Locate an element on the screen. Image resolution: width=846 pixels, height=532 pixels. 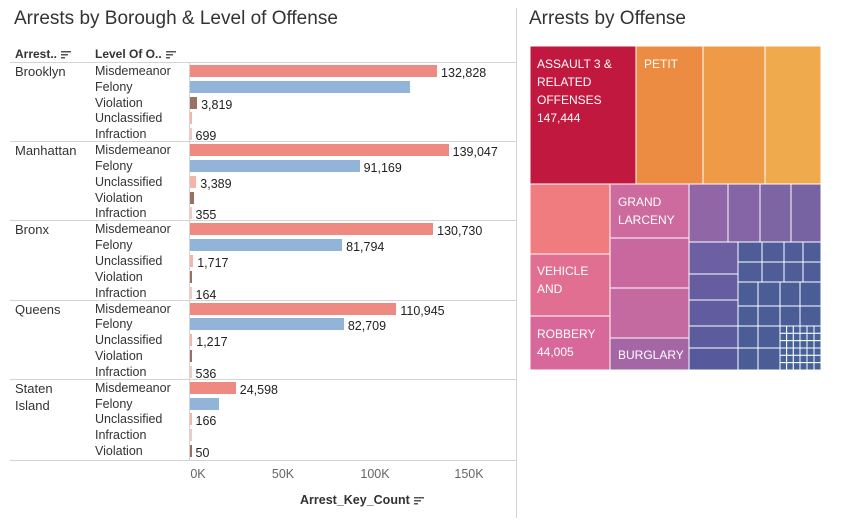
treemap-cell-petit is located at coordinates (669, 115).